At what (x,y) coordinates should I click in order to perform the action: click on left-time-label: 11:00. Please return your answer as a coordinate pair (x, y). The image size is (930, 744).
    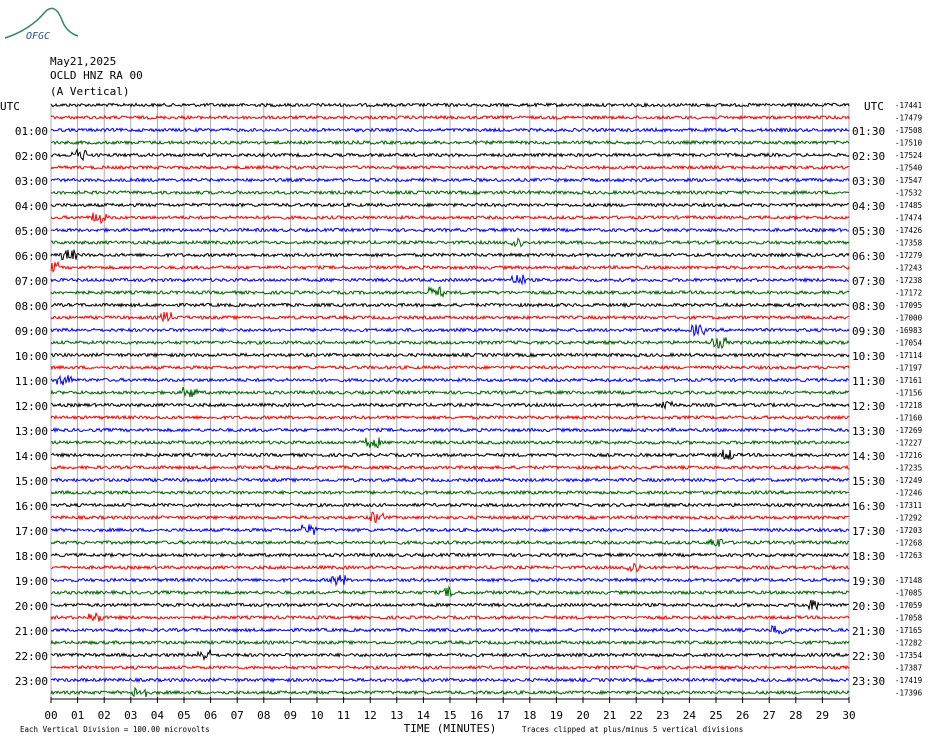
    Looking at the image, I should click on (31, 381).